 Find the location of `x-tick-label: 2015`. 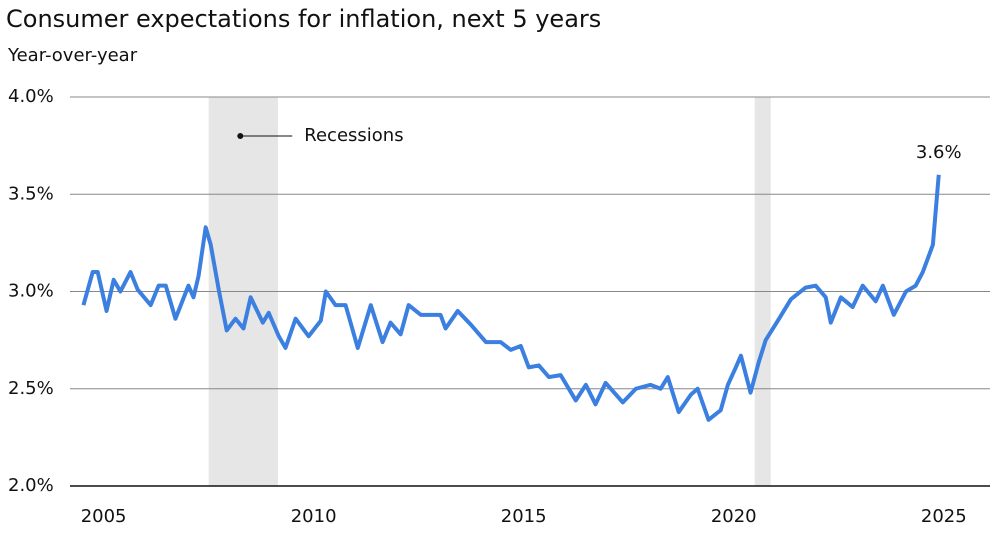

x-tick-label: 2015 is located at coordinates (524, 516).